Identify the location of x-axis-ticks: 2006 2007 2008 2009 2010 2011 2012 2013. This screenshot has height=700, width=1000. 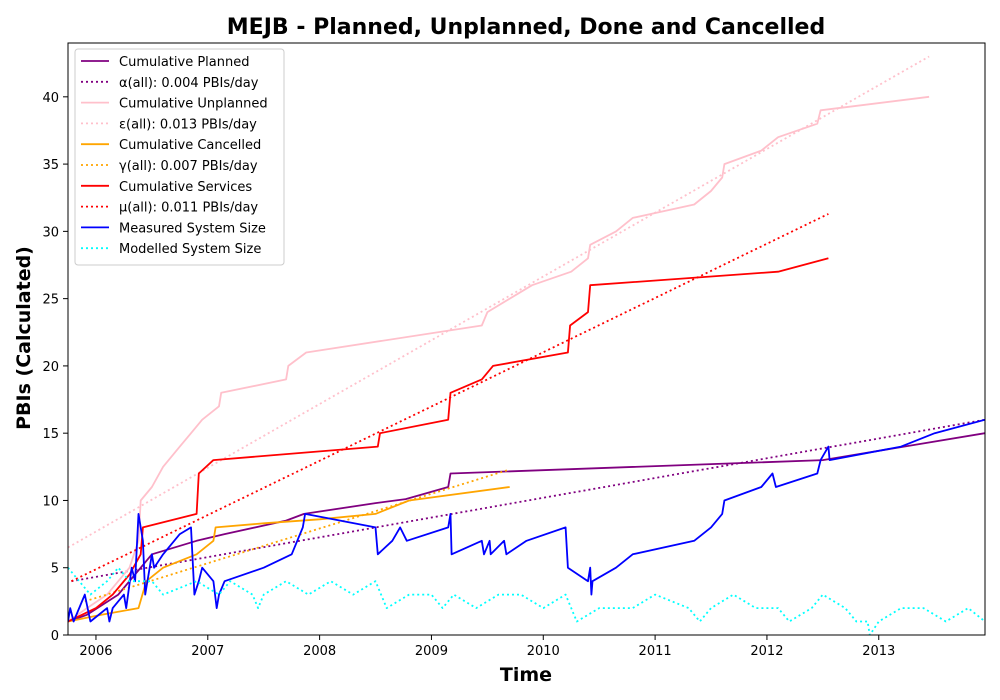
(487, 647).